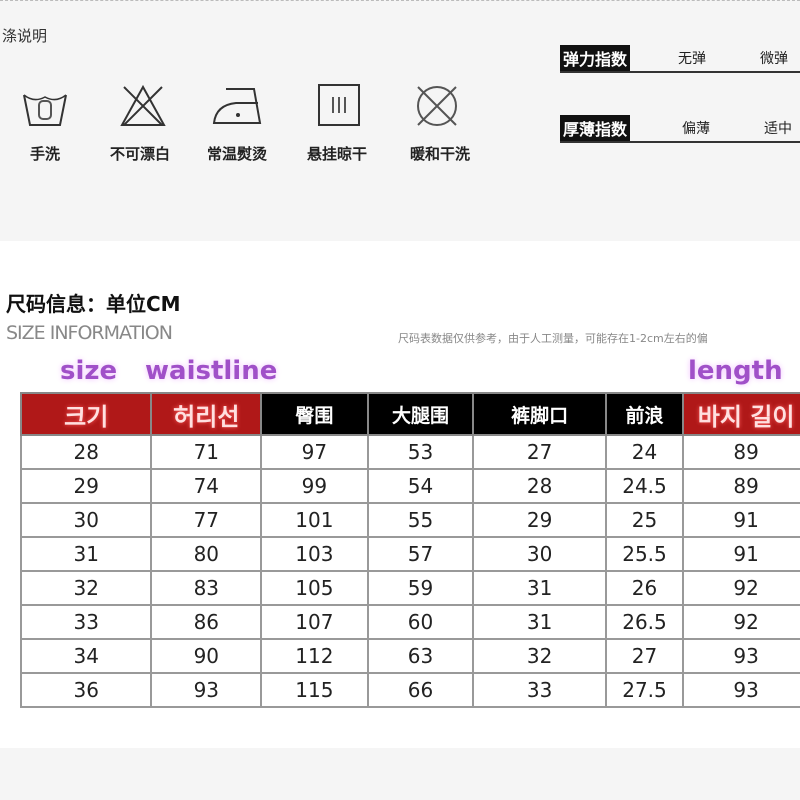 This screenshot has height=800, width=800. Describe the element at coordinates (314, 554) in the screenshot. I see `table-cell: 103` at that location.